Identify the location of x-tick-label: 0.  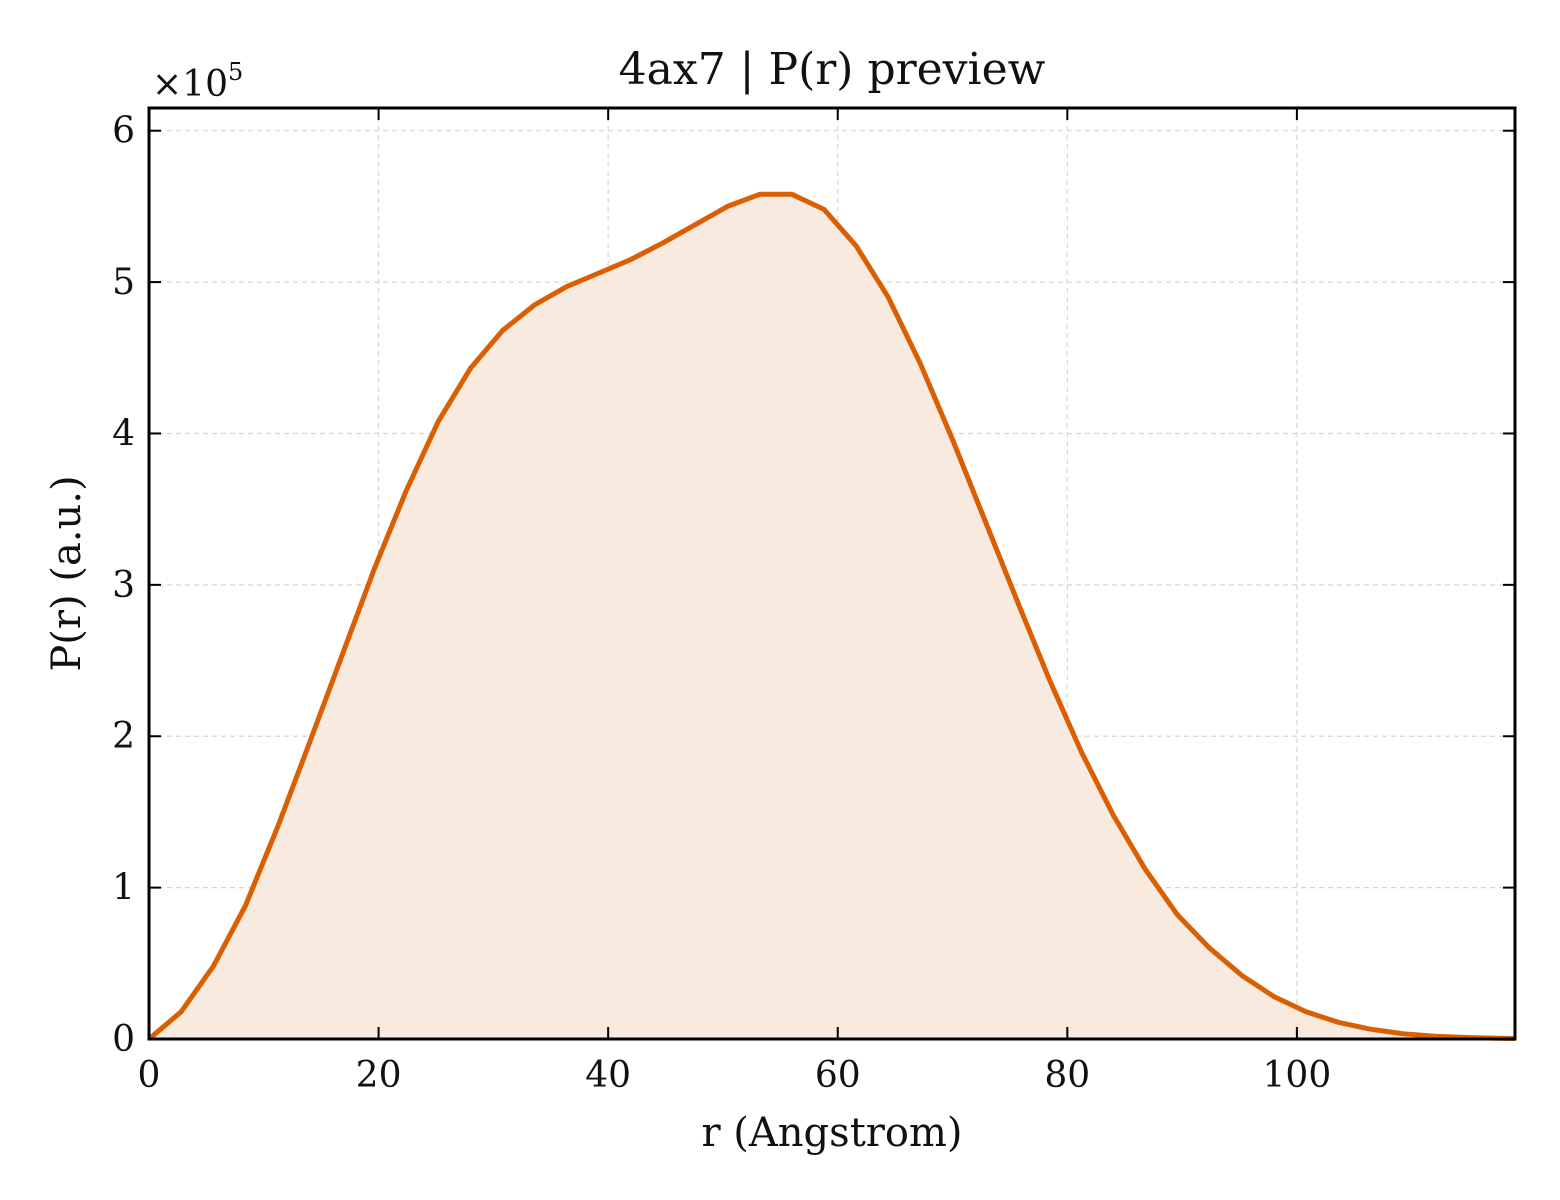
(149, 1075).